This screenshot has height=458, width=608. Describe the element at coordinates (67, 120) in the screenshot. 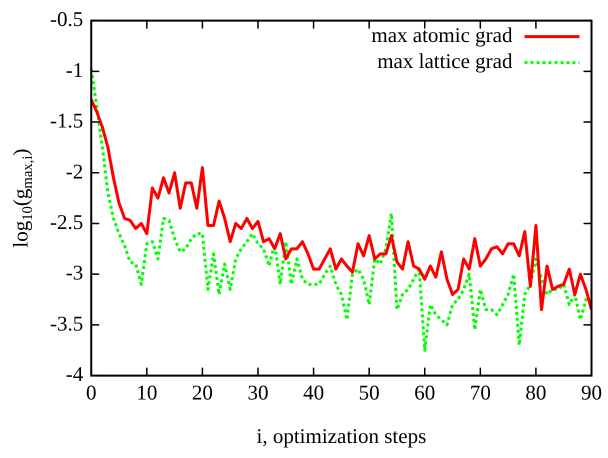

I see `y-tick-label: -1.5` at that location.